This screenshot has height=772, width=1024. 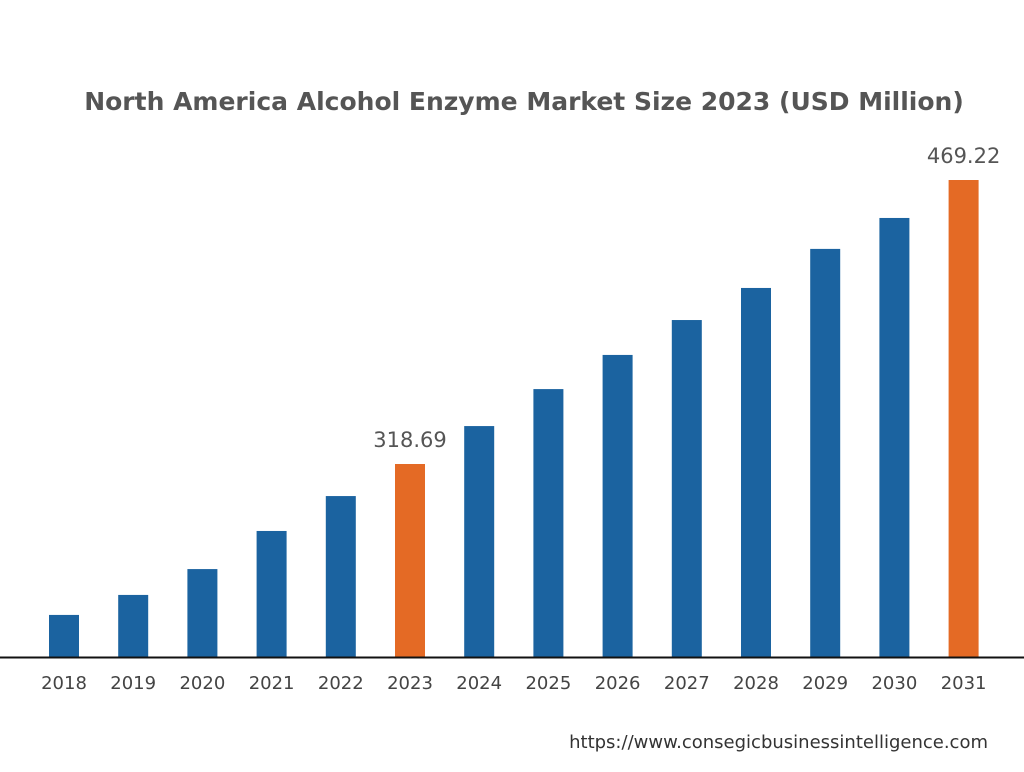 What do you see at coordinates (340, 576) in the screenshot?
I see `bar-2022` at bounding box center [340, 576].